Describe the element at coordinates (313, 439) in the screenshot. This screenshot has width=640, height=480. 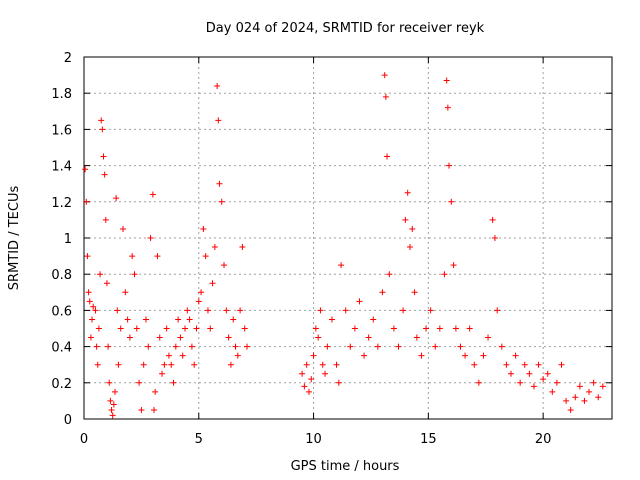
I see `x-tick-label: 10` at that location.